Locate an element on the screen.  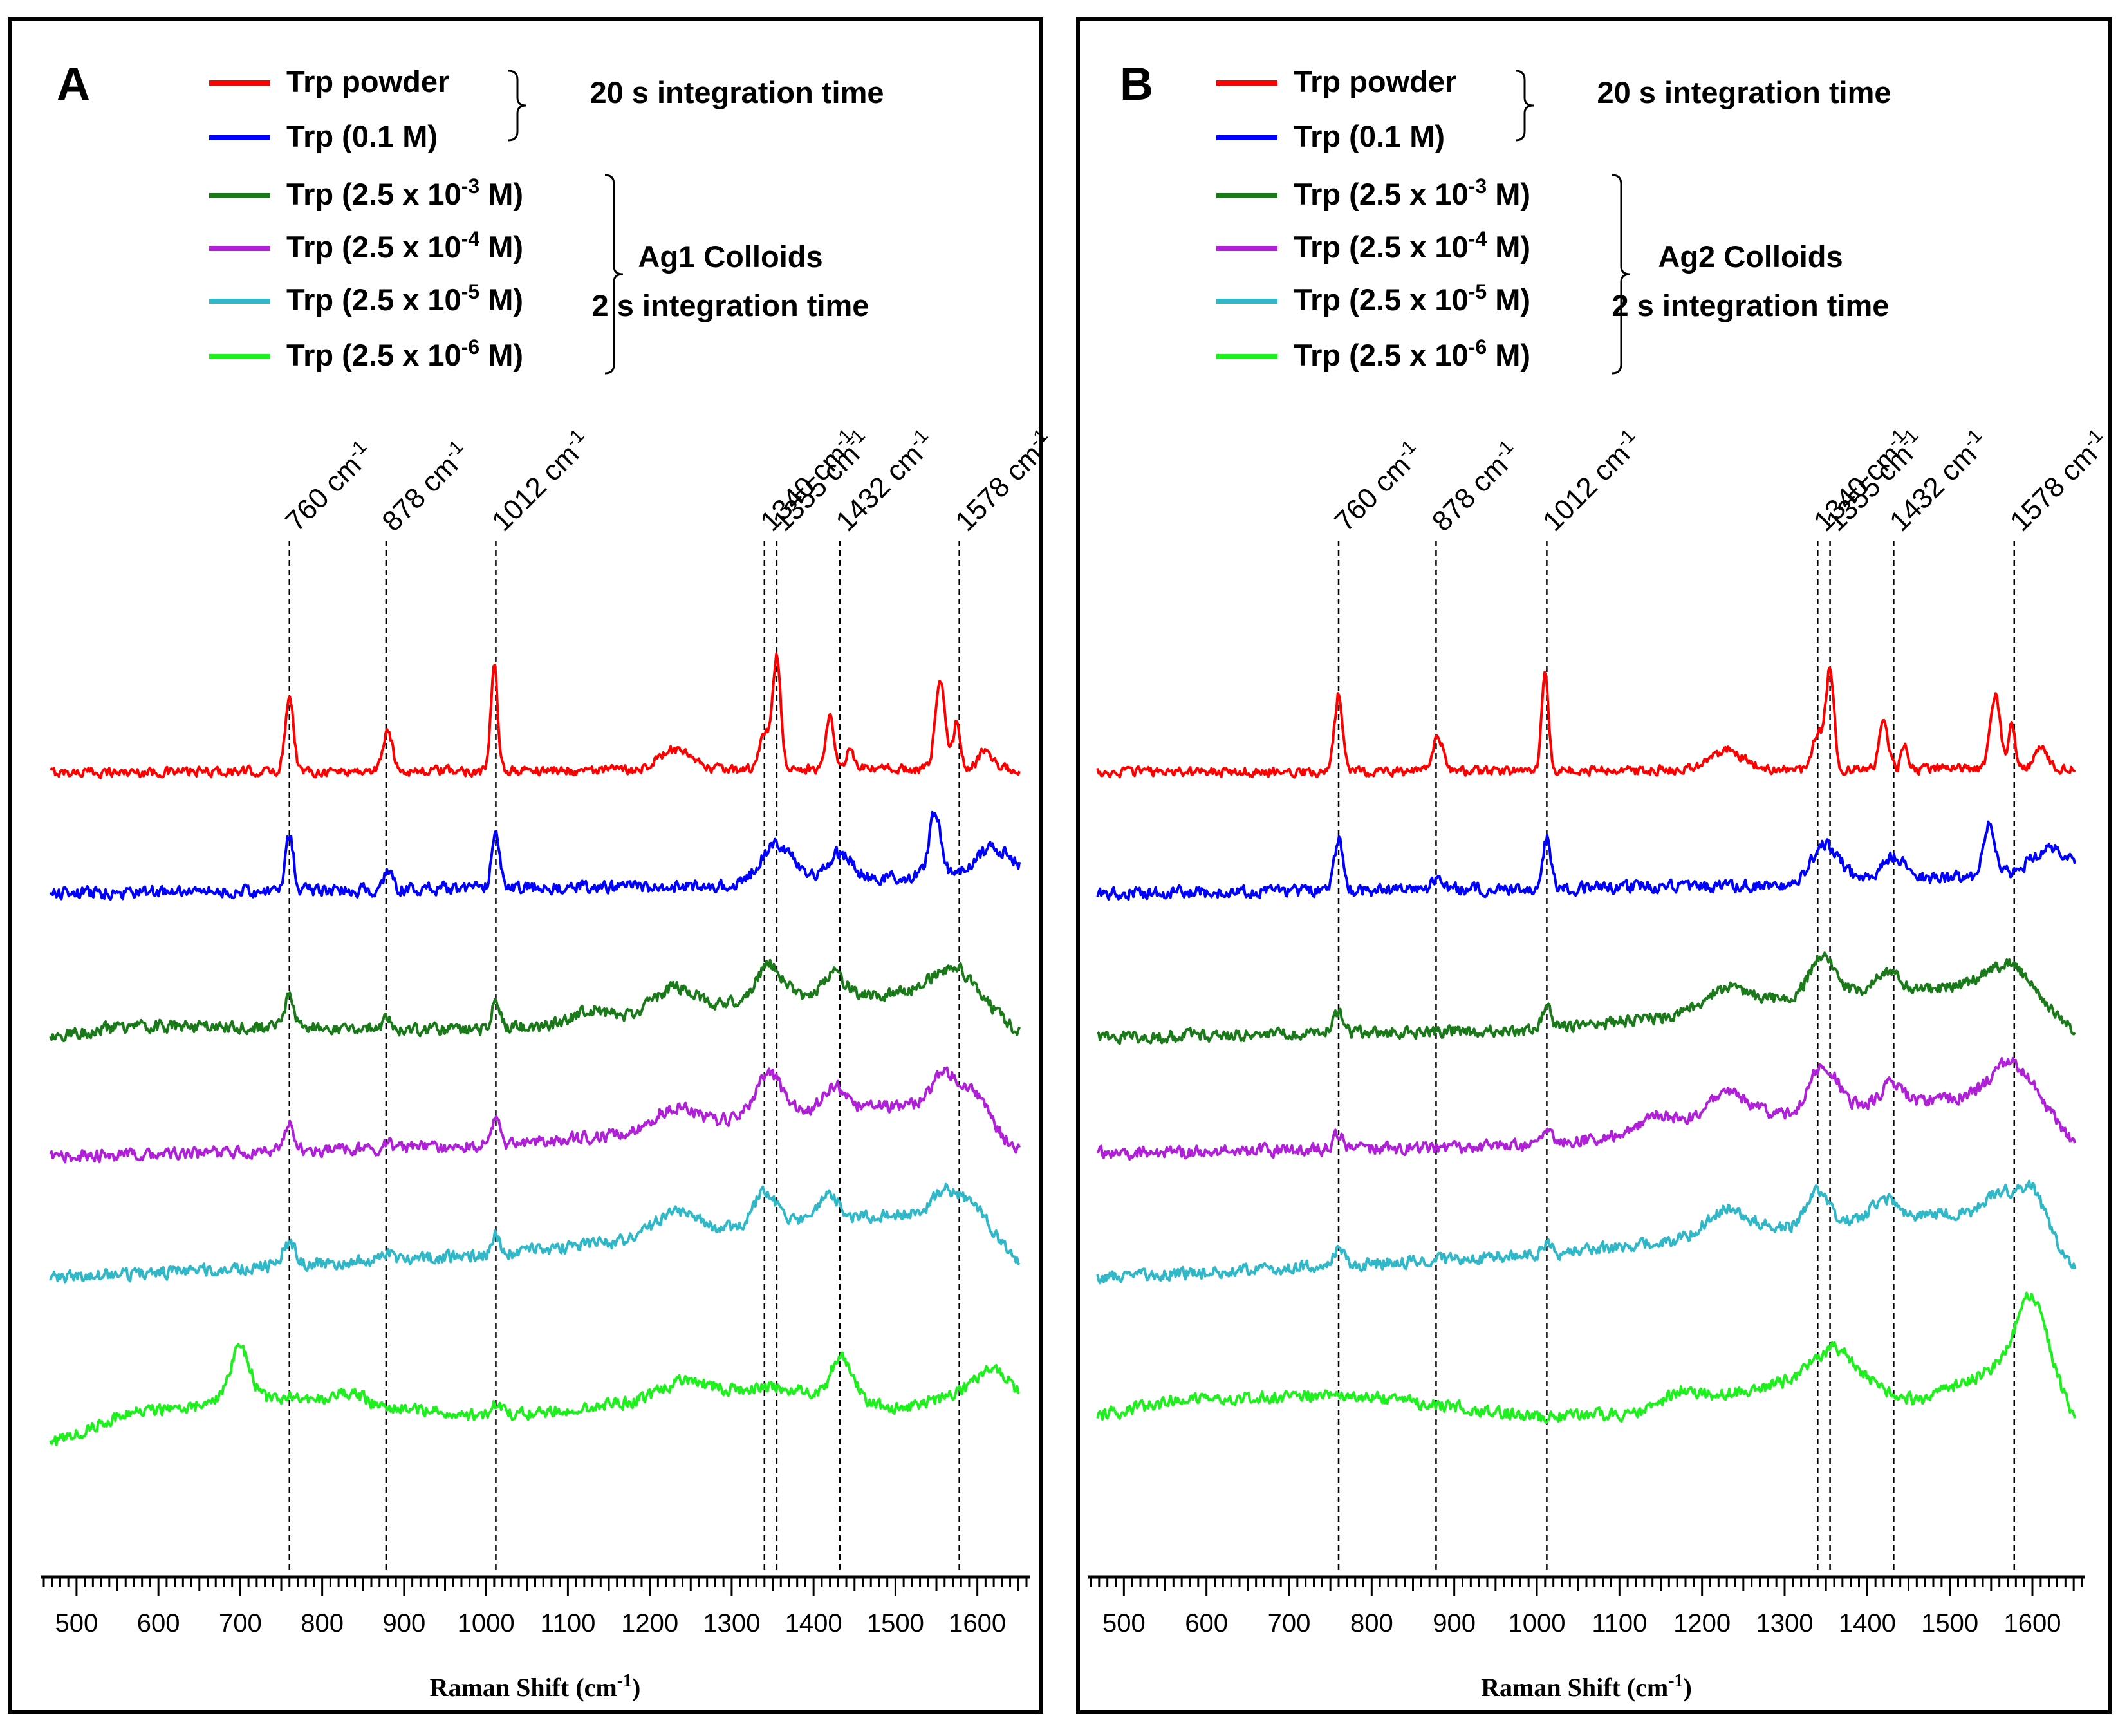
group-label: Ag2 Colloids is located at coordinates (1750, 256).